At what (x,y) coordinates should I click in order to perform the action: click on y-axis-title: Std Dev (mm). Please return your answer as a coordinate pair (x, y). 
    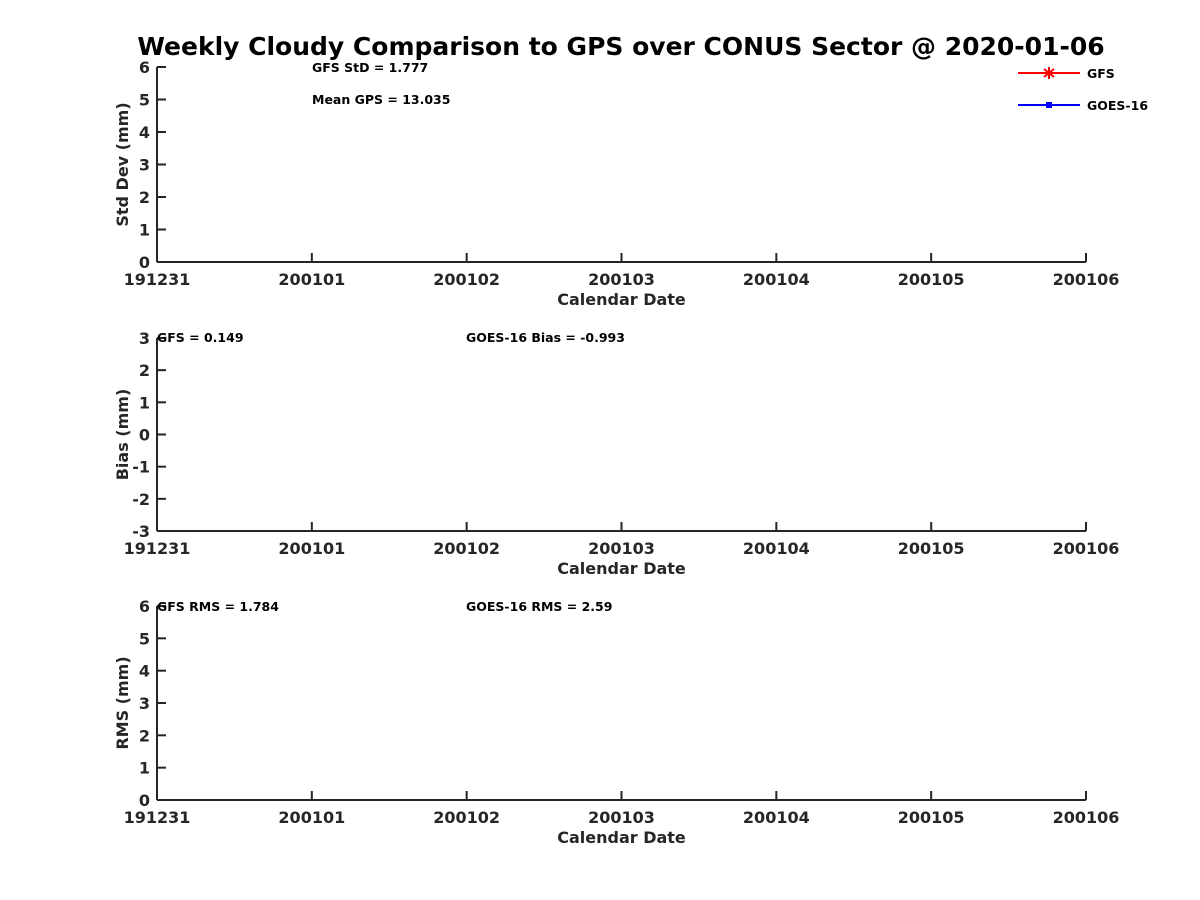
    Looking at the image, I should click on (122, 164).